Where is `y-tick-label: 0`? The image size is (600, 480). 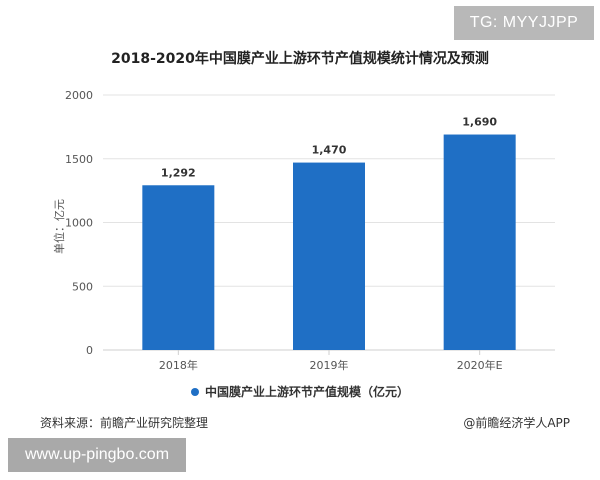 y-tick-label: 0 is located at coordinates (89, 350).